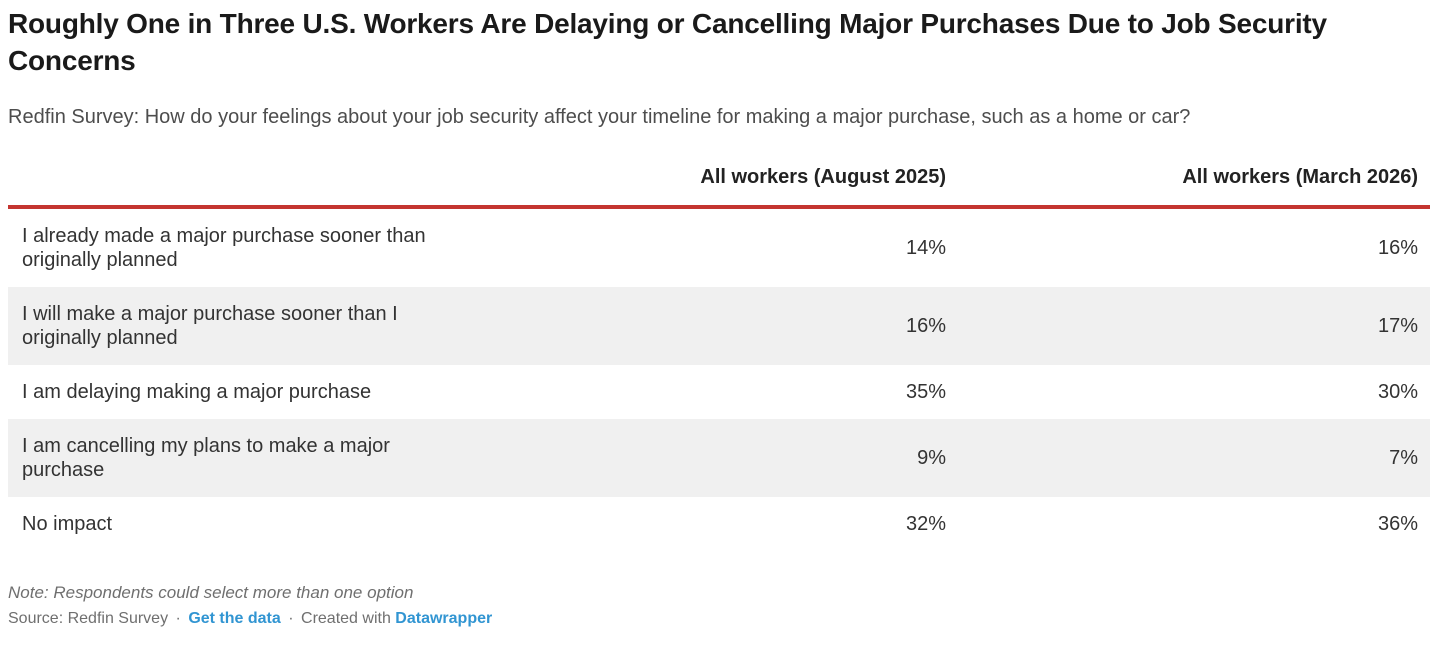 The height and width of the screenshot is (654, 1440). I want to click on created-with-text: Created with, so click(346, 618).